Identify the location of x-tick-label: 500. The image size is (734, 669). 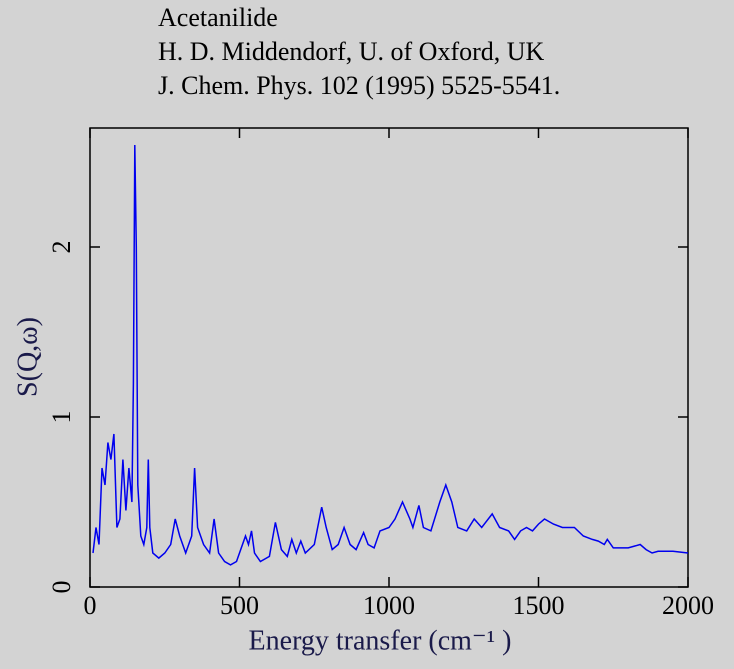
(239, 605).